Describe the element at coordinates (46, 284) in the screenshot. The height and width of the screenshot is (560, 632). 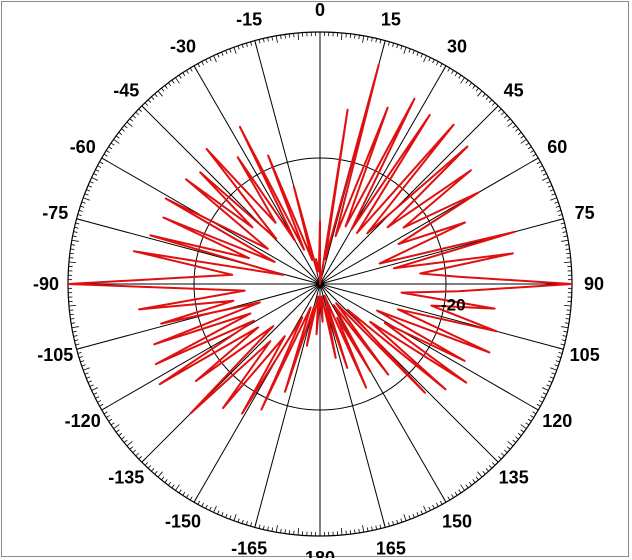
I see `angle-tick-label: -90` at that location.